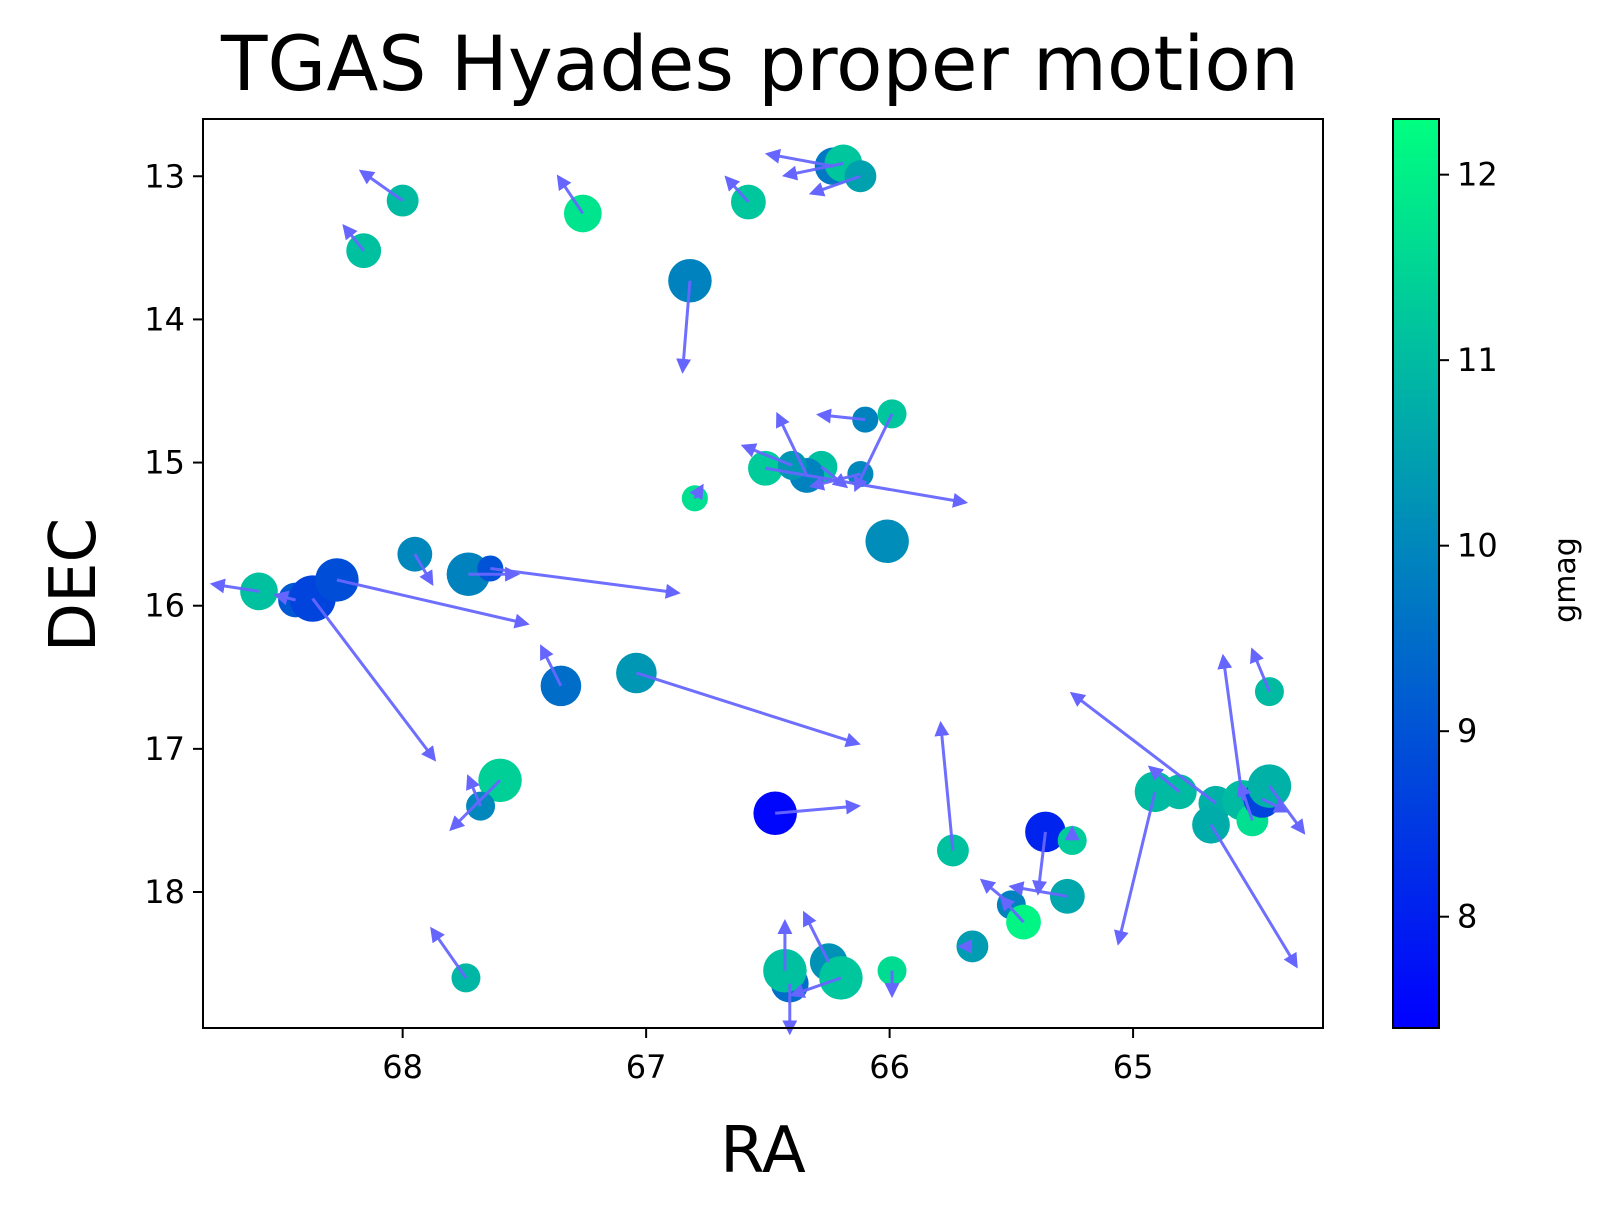 The width and height of the screenshot is (1603, 1215). Describe the element at coordinates (763, 1151) in the screenshot. I see `x-axis-label: RA` at that location.